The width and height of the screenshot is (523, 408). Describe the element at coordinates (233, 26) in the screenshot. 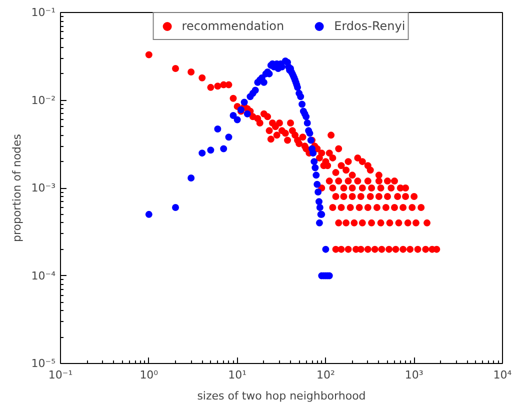

I see `legend-label: recommendation` at that location.